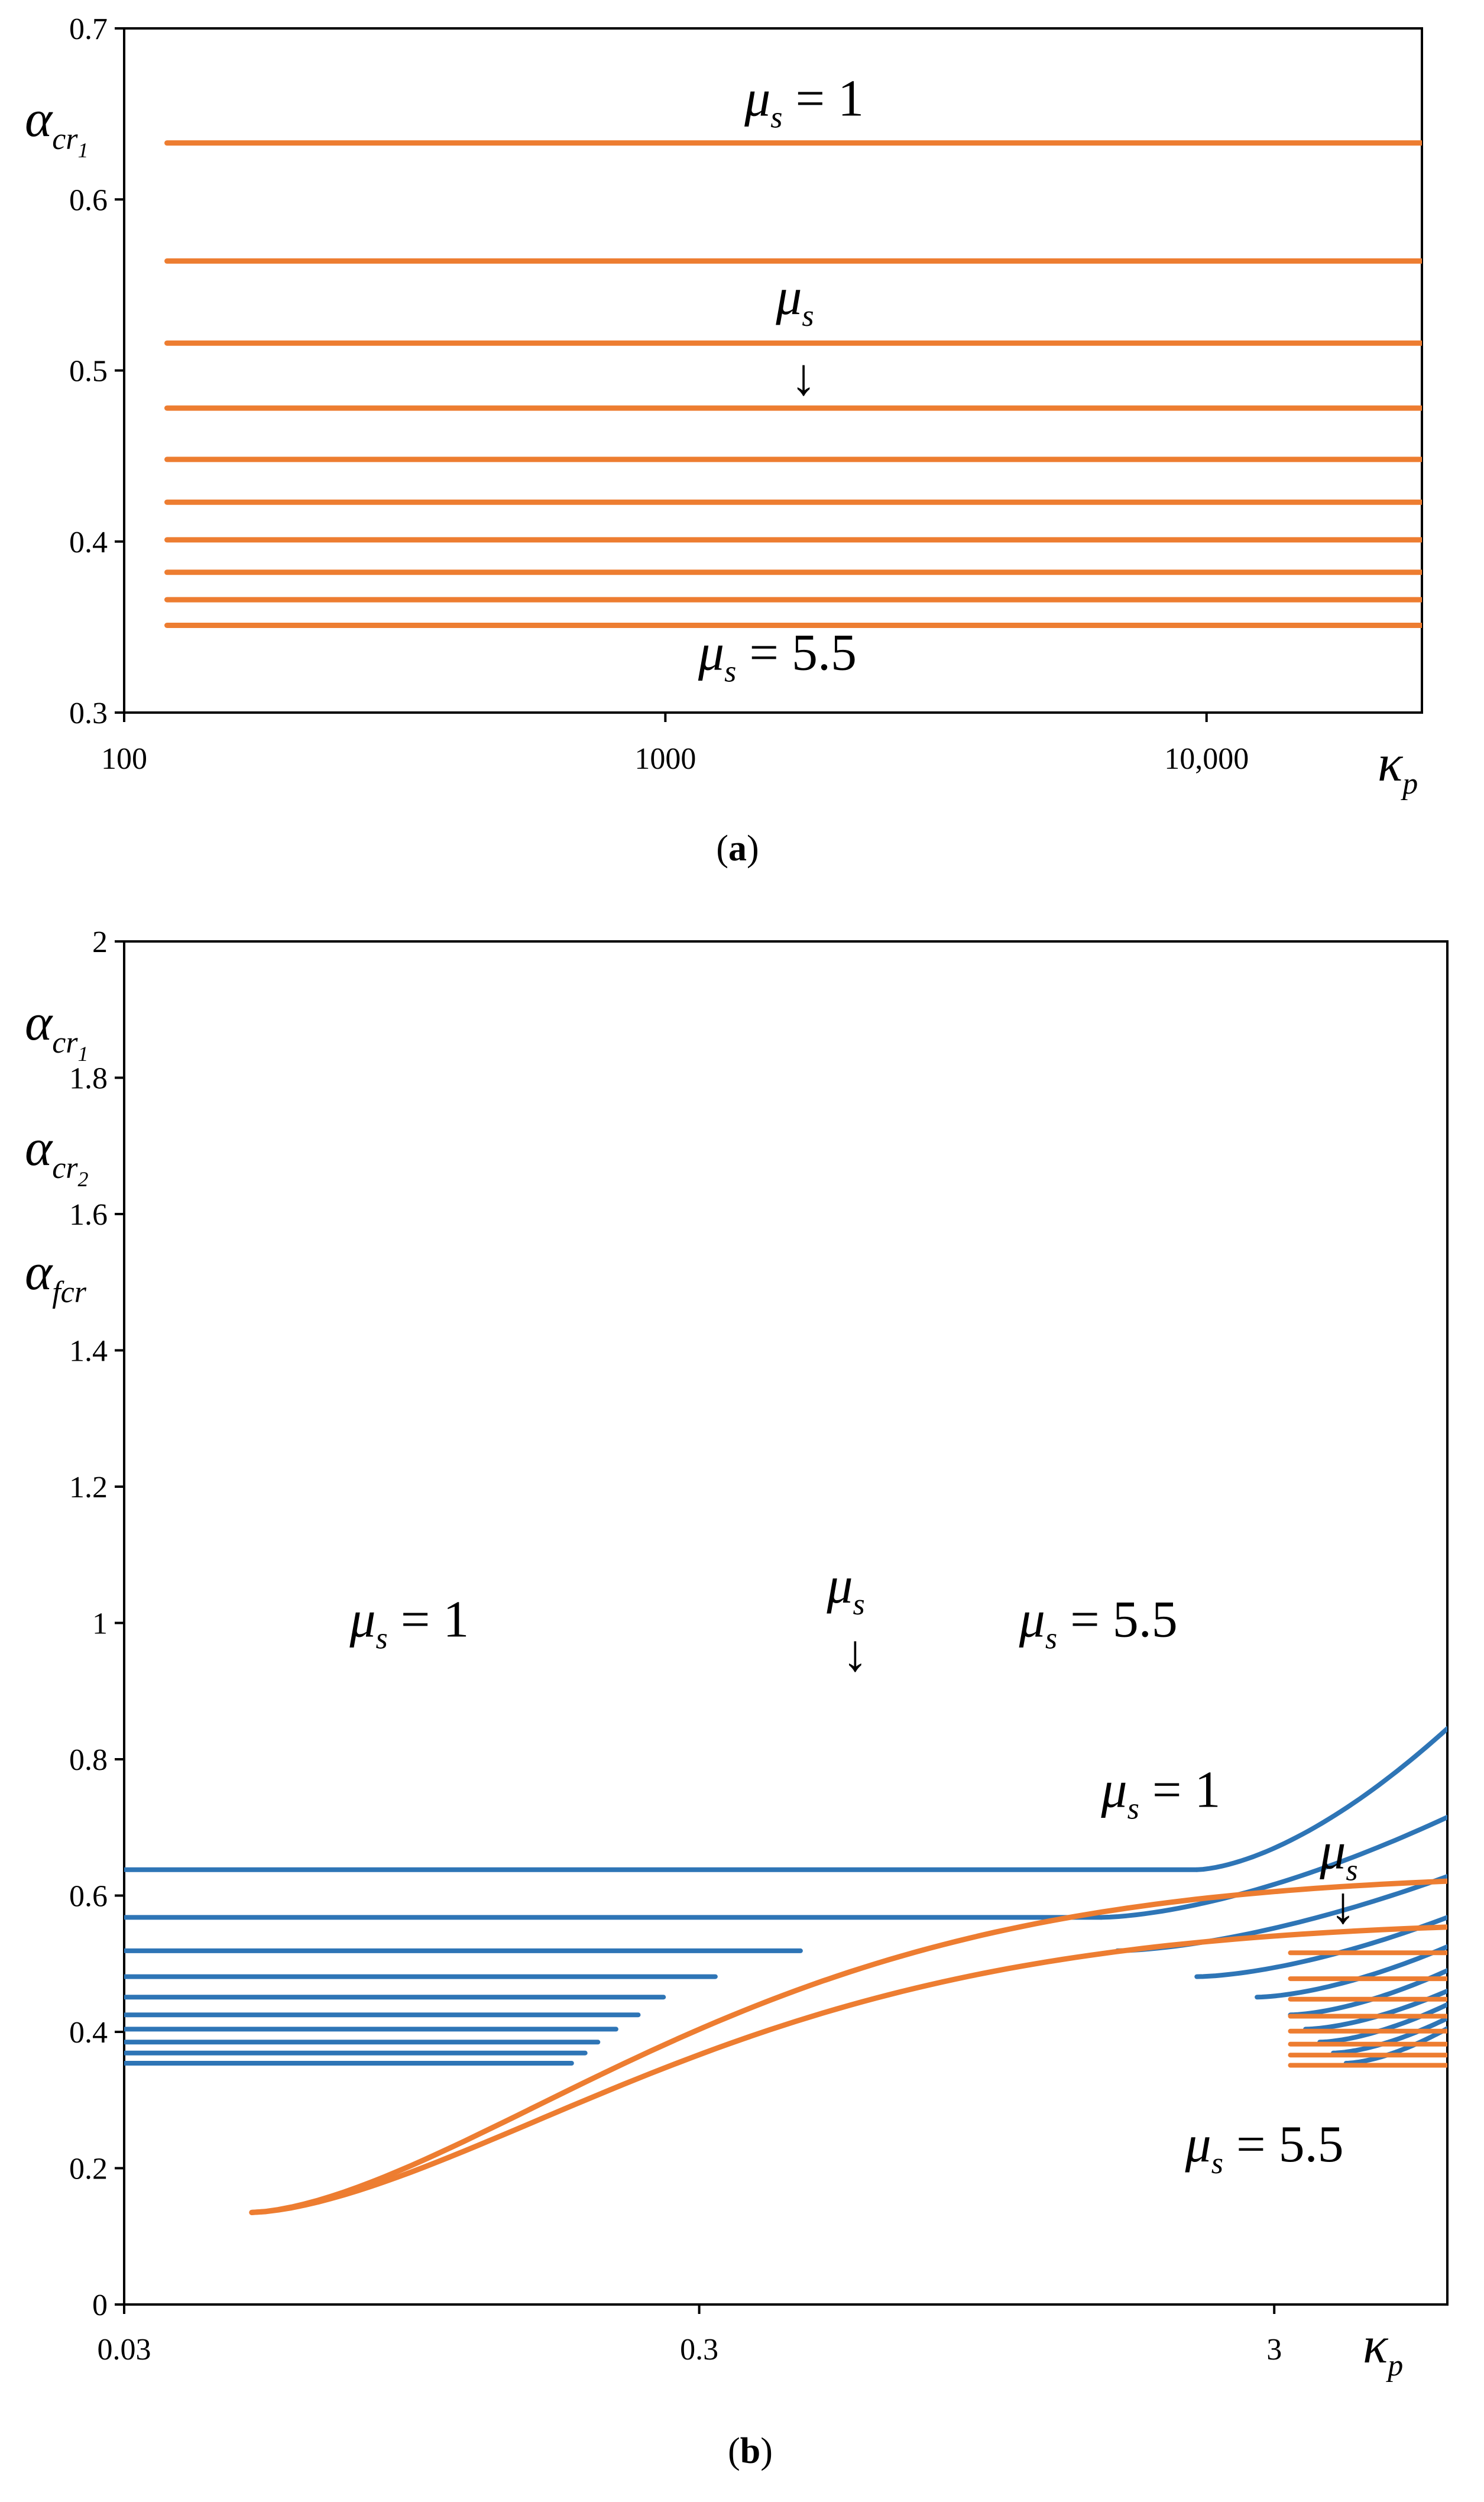 The width and height of the screenshot is (1484, 2502). What do you see at coordinates (56, 1277) in the screenshot?
I see `y-axis-label: αfcr` at bounding box center [56, 1277].